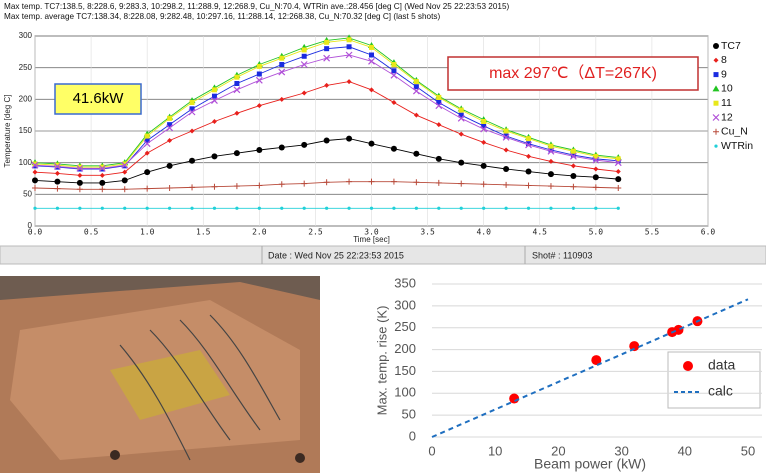 This screenshot has height=473, width=766. What do you see at coordinates (26, 98) in the screenshot?
I see `y-tick-label: 200` at bounding box center [26, 98].